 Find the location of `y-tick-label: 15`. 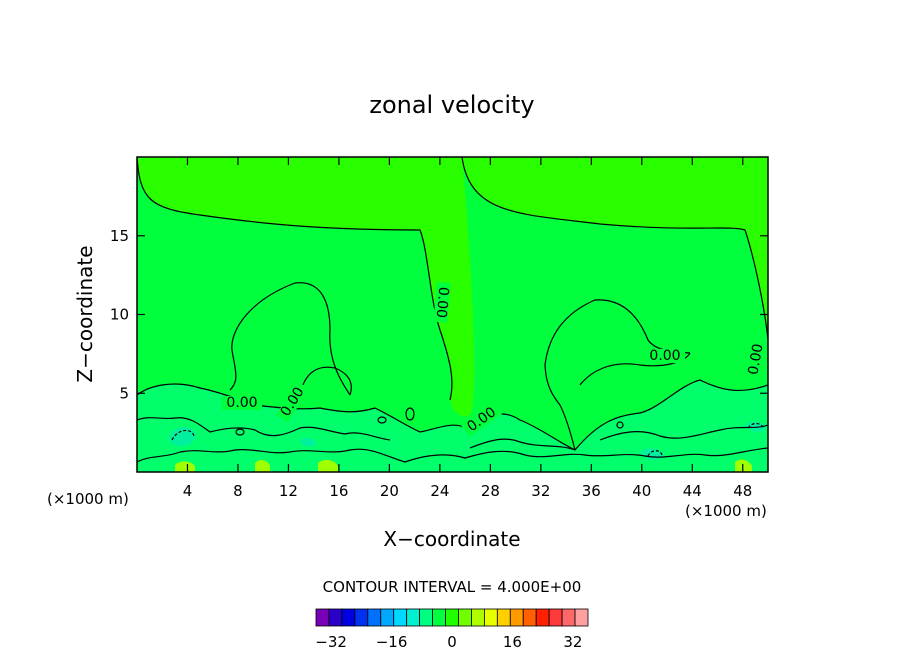

y-tick-label: 15 is located at coordinates (119, 236).